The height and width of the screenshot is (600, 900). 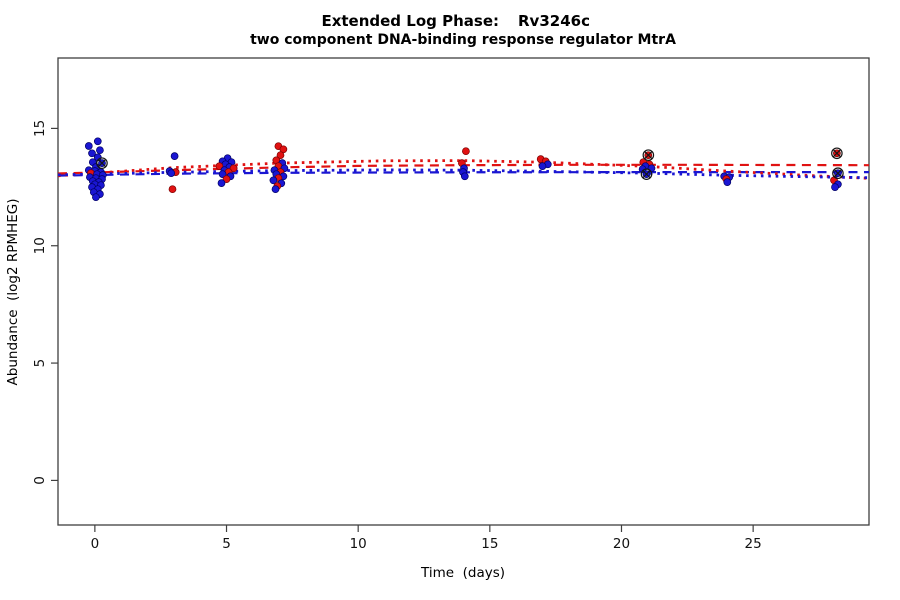 I want to click on x-axis: 0 5 10 15 20 25, so click(x=426, y=538).